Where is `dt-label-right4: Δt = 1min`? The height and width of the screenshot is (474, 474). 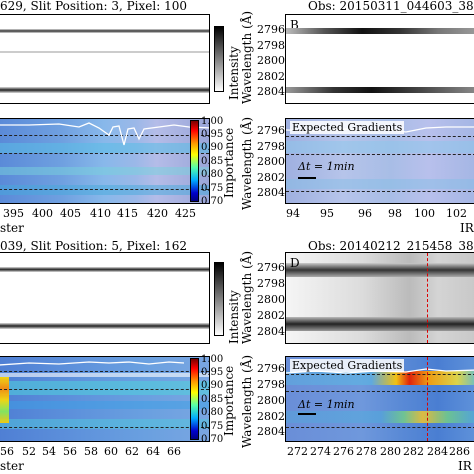
dt-label-right4: Δt = 1min is located at coordinates (326, 404).